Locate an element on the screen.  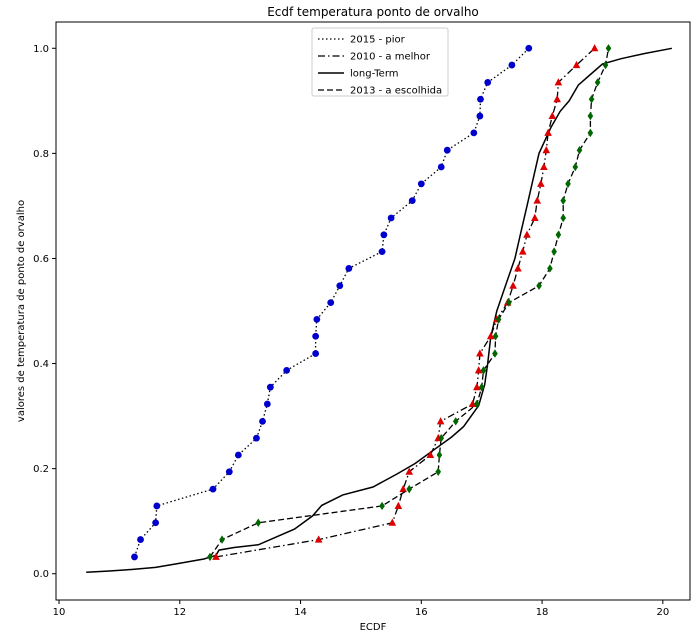
x-axis-label: ECDF is located at coordinates (373, 627).